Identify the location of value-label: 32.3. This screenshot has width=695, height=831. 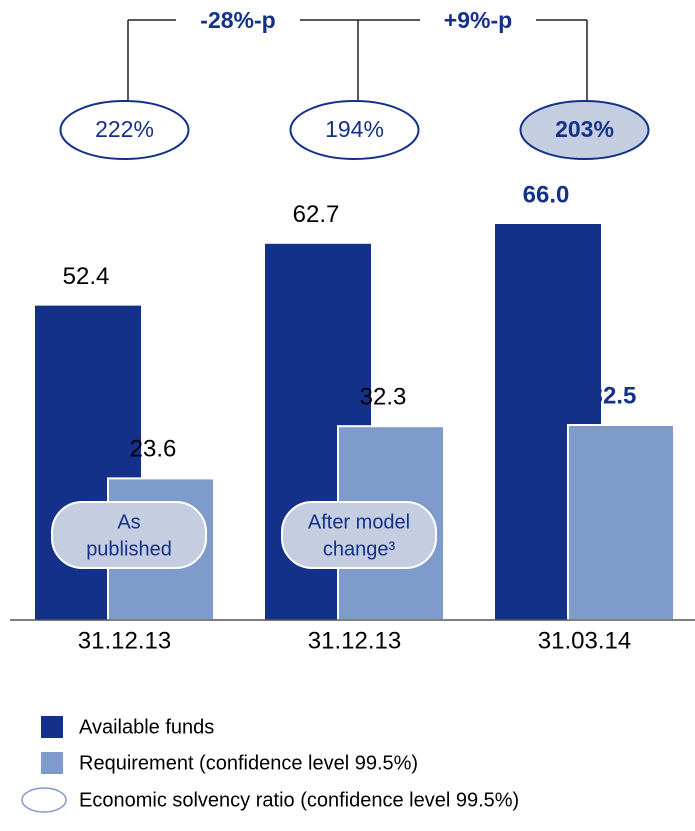
(383, 397).